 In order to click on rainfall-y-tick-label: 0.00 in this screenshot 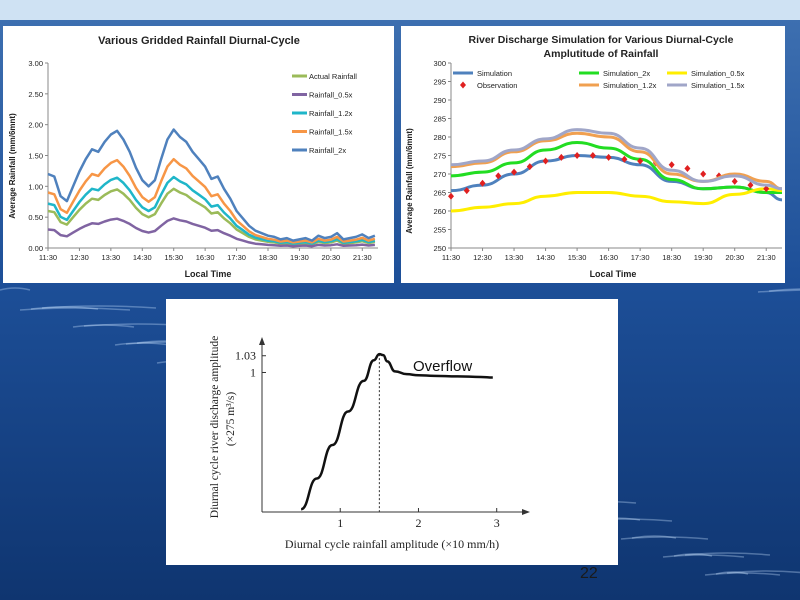, I will do `click(35, 248)`.